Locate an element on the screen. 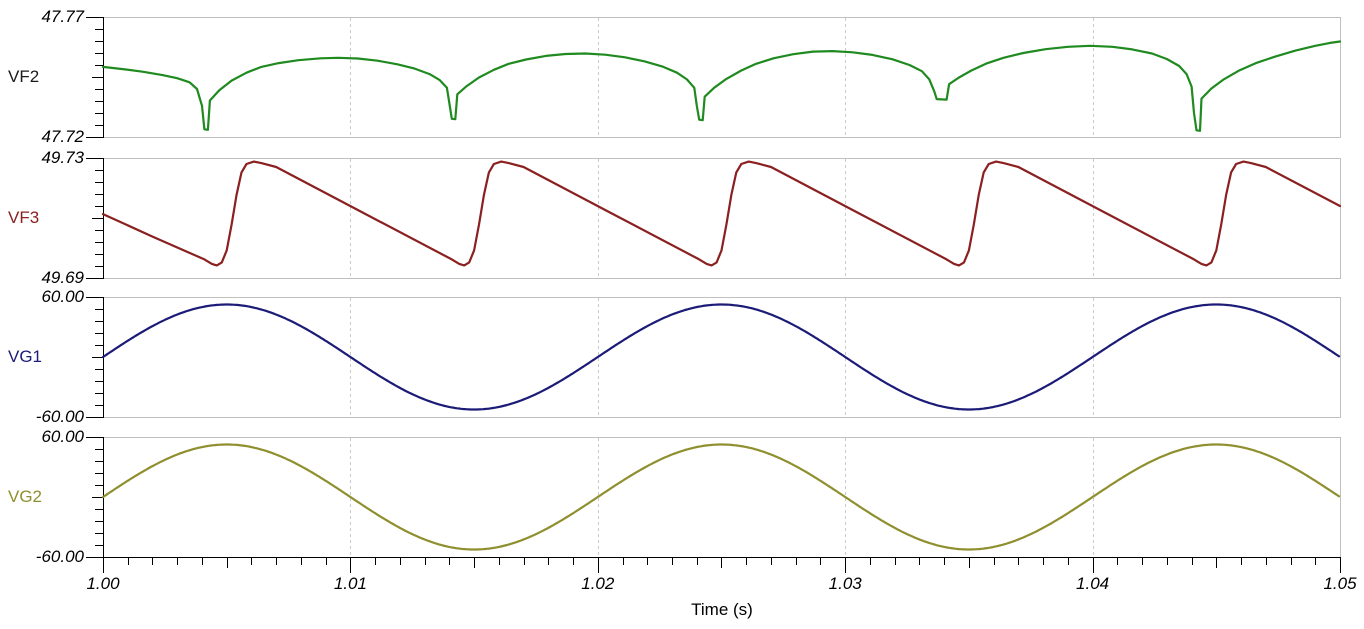 Image resolution: width=1364 pixels, height=629 pixels. y-min-label-vf3: 49.69 is located at coordinates (62, 277).